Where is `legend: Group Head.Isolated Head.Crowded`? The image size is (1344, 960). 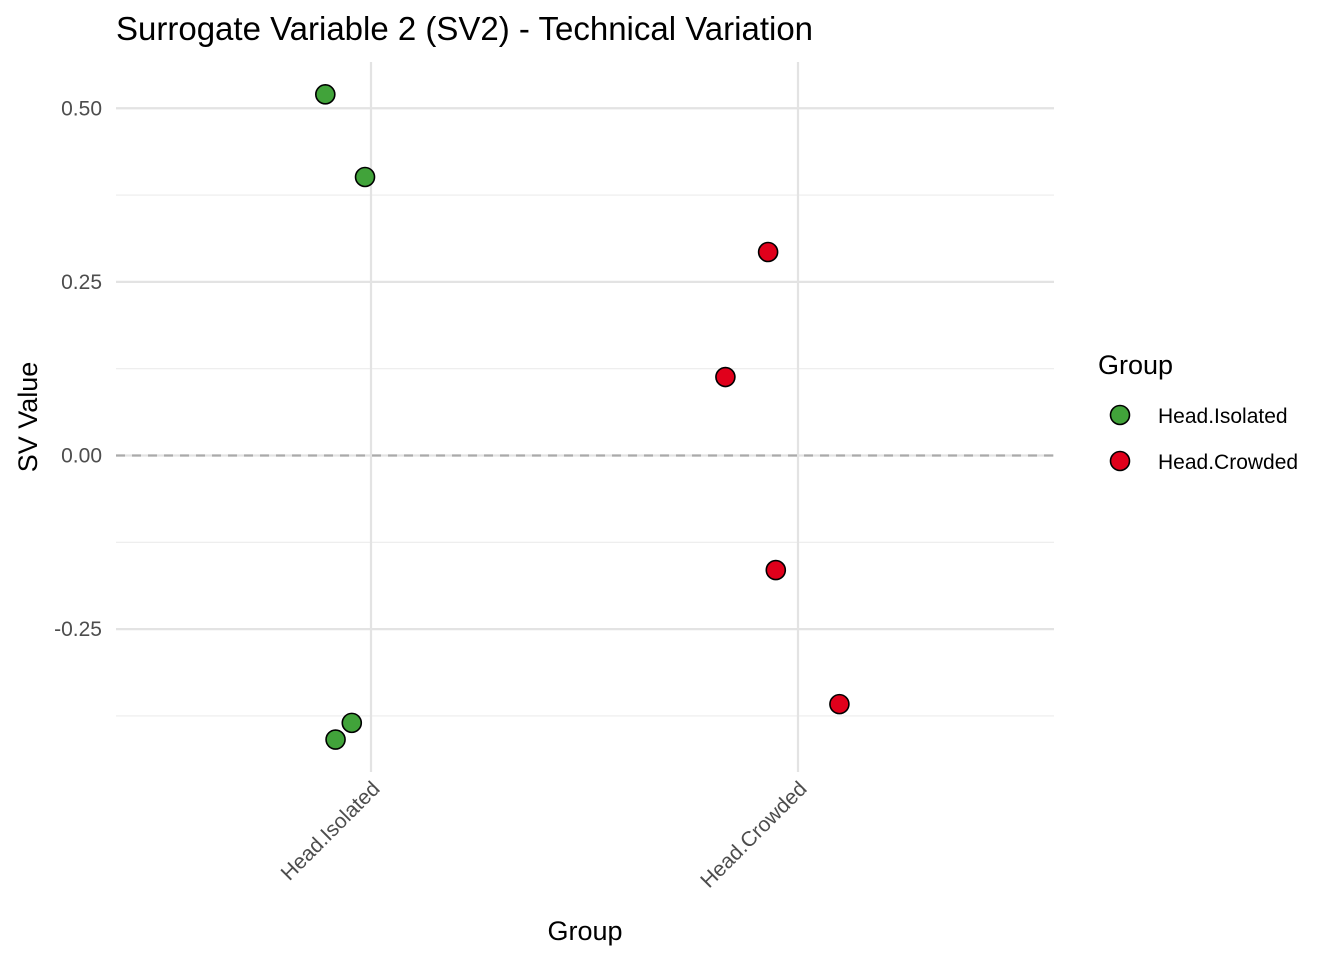 legend: Group Head.Isolated Head.Crowded is located at coordinates (1198, 412).